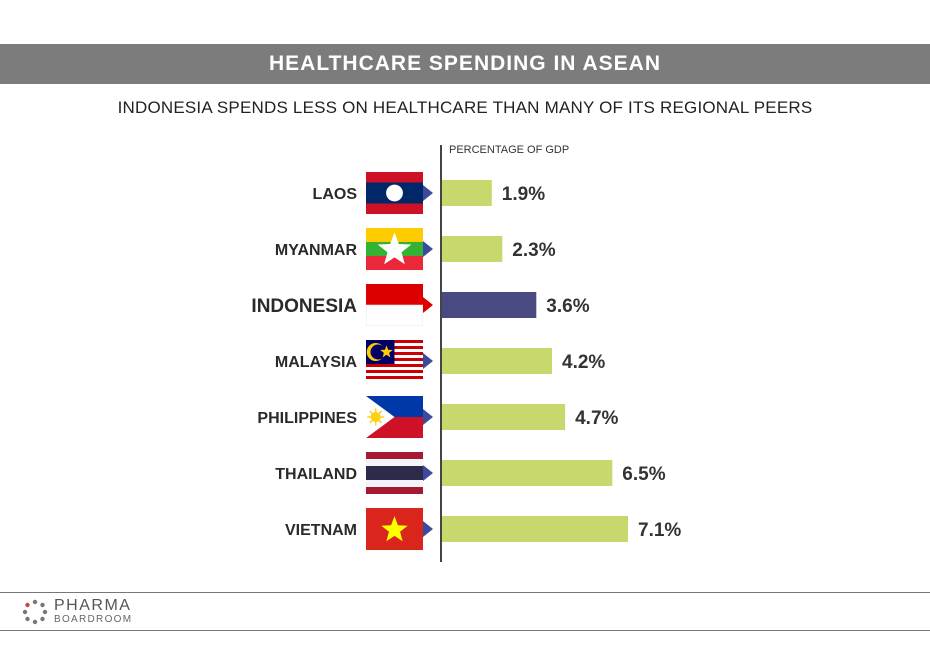  What do you see at coordinates (659, 530) in the screenshot?
I see `value-label-vietnam: 7.1%` at bounding box center [659, 530].